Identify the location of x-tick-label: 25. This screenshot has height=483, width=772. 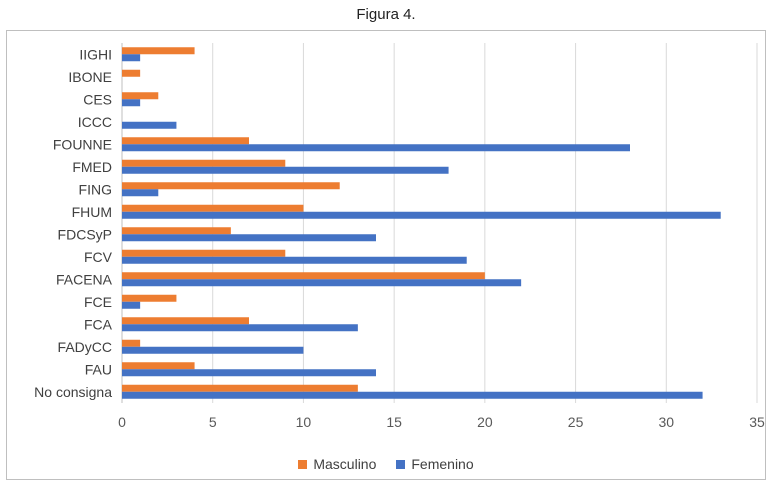
(576, 422).